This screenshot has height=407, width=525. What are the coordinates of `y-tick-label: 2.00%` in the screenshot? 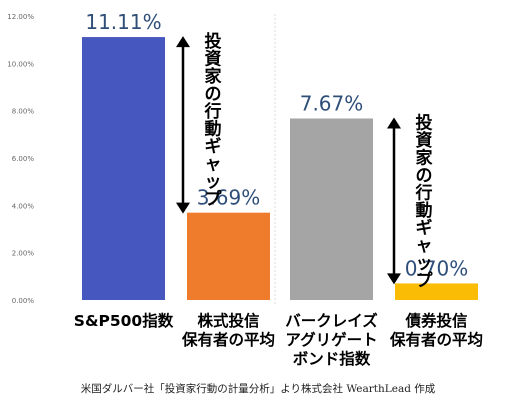 It's located at (23, 254).